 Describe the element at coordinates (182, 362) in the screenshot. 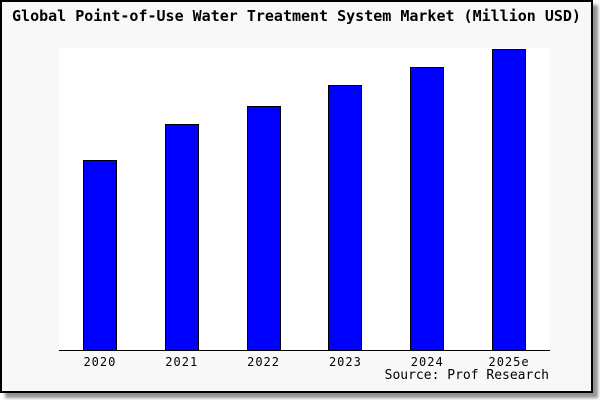

I see `x-tick-label-2021: 2021` at that location.